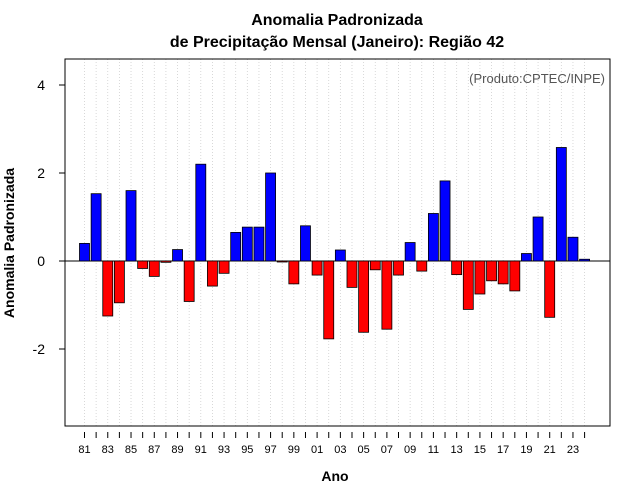 The width and height of the screenshot is (640, 500). Describe the element at coordinates (584, 260) in the screenshot. I see `bar-2024` at that location.